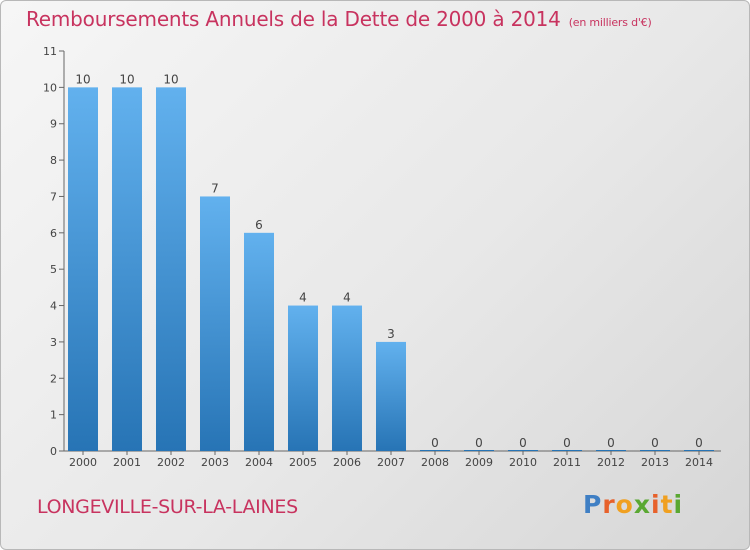 Image resolution: width=750 pixels, height=550 pixels. Describe the element at coordinates (611, 462) in the screenshot. I see `x-tick-label: 2012` at that location.